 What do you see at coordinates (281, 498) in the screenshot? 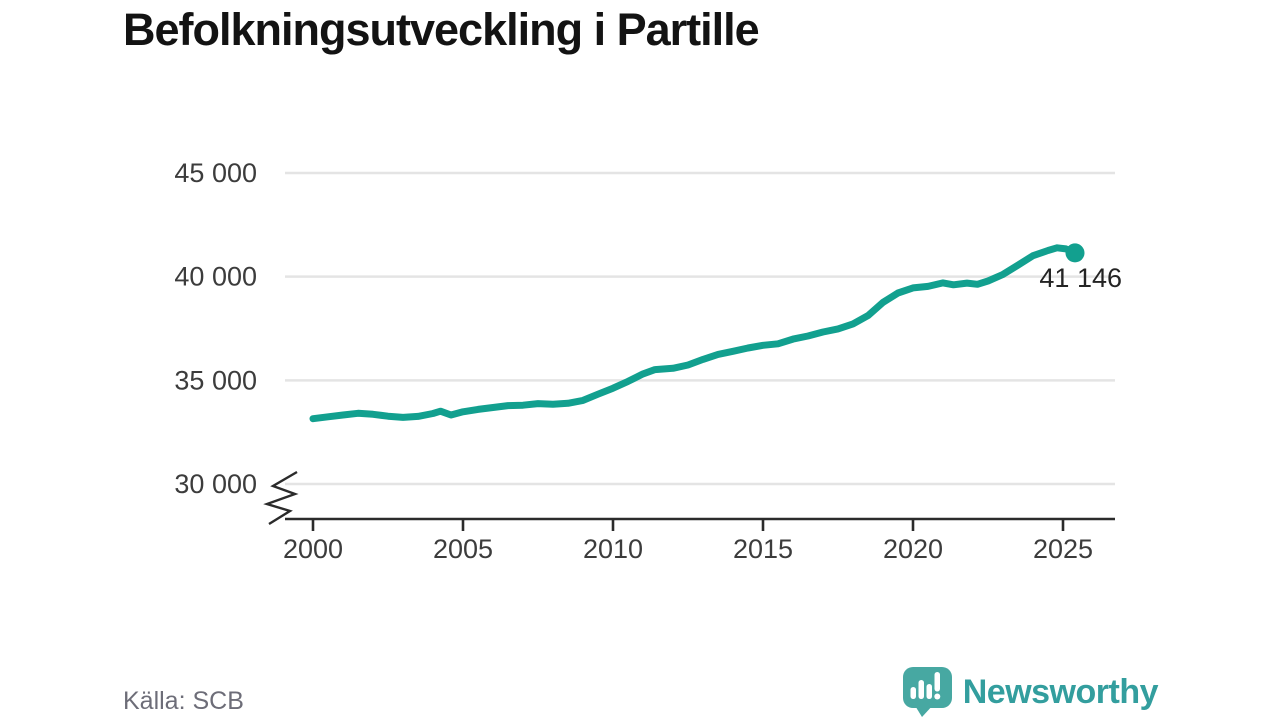
I see `axis-break-zigzag` at bounding box center [281, 498].